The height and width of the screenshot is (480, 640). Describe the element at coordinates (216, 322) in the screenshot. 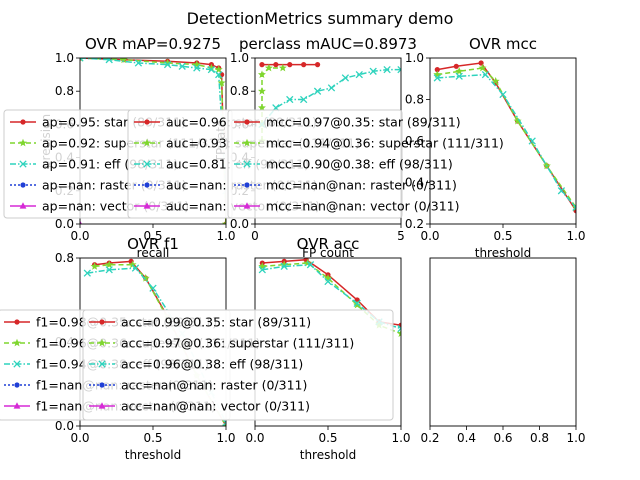

I see `legend-entry-star: acc=0.99@0.35: star (89/311)` at that location.